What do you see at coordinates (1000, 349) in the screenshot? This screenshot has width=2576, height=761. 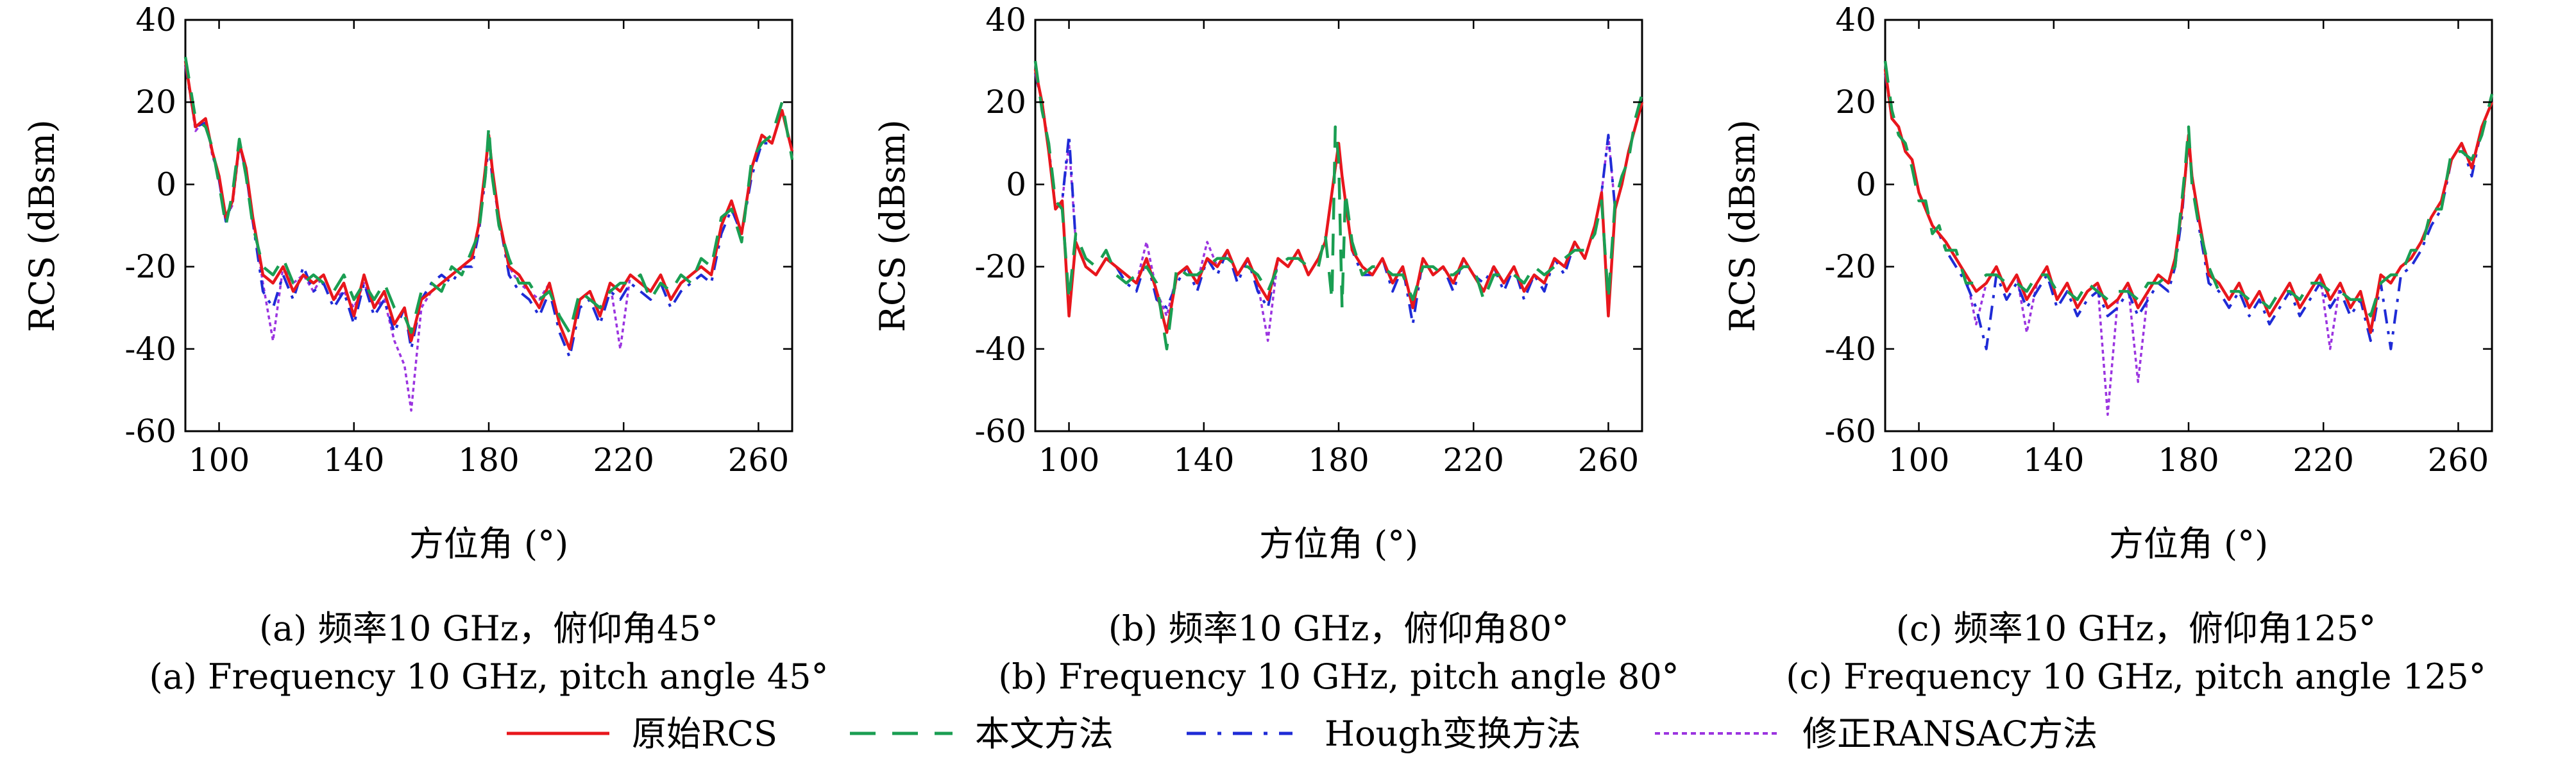 I see `y-tick-label-b: -40` at bounding box center [1000, 349].